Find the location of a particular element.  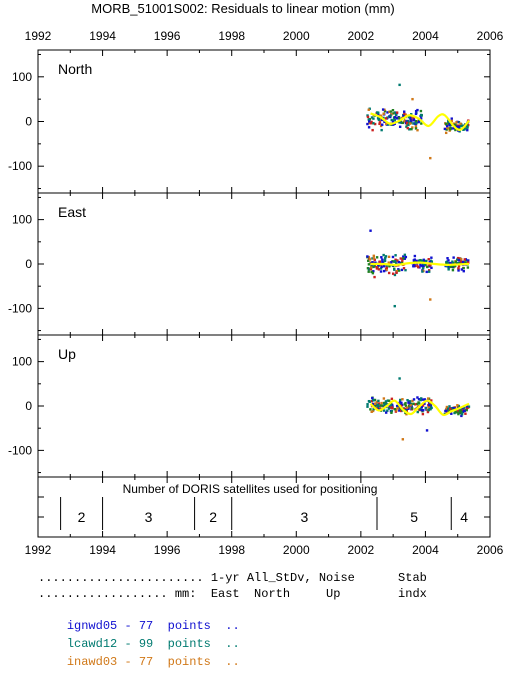

x-tick-label-bottom: 2006 is located at coordinates (490, 550).